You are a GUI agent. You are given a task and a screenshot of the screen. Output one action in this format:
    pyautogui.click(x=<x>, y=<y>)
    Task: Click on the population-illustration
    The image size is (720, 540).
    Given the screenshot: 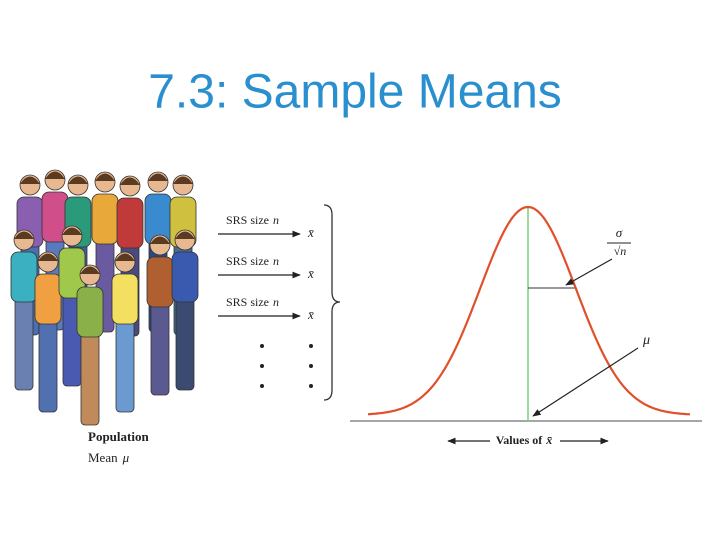 What is the action you would take?
    pyautogui.click(x=104, y=297)
    